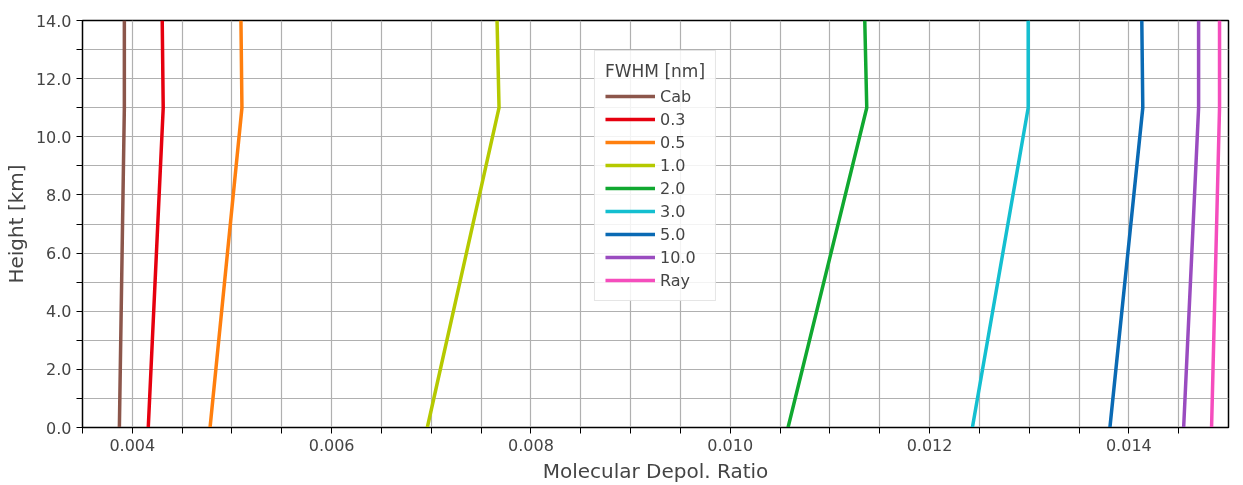 The height and width of the screenshot is (485, 1243). What do you see at coordinates (672, 119) in the screenshot?
I see `legend-label: 0.3` at bounding box center [672, 119].